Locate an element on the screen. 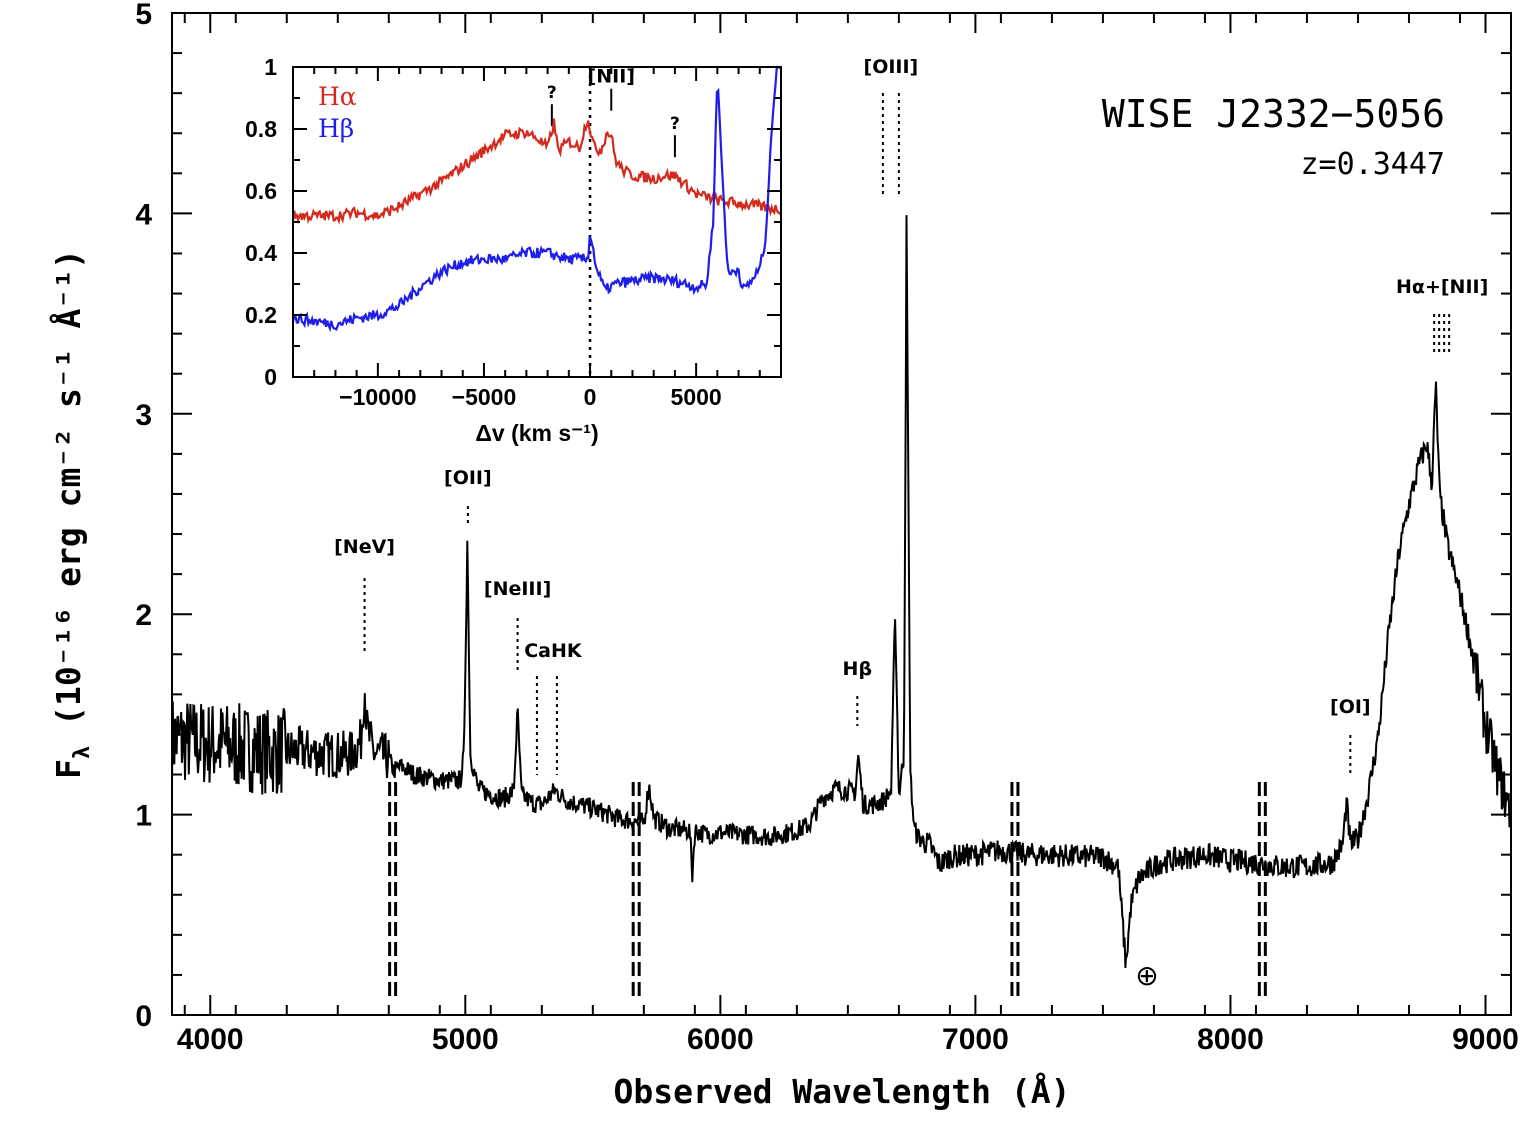 This screenshot has height=1143, width=1526. inset-x-tick-label: 5000 is located at coordinates (696, 397).